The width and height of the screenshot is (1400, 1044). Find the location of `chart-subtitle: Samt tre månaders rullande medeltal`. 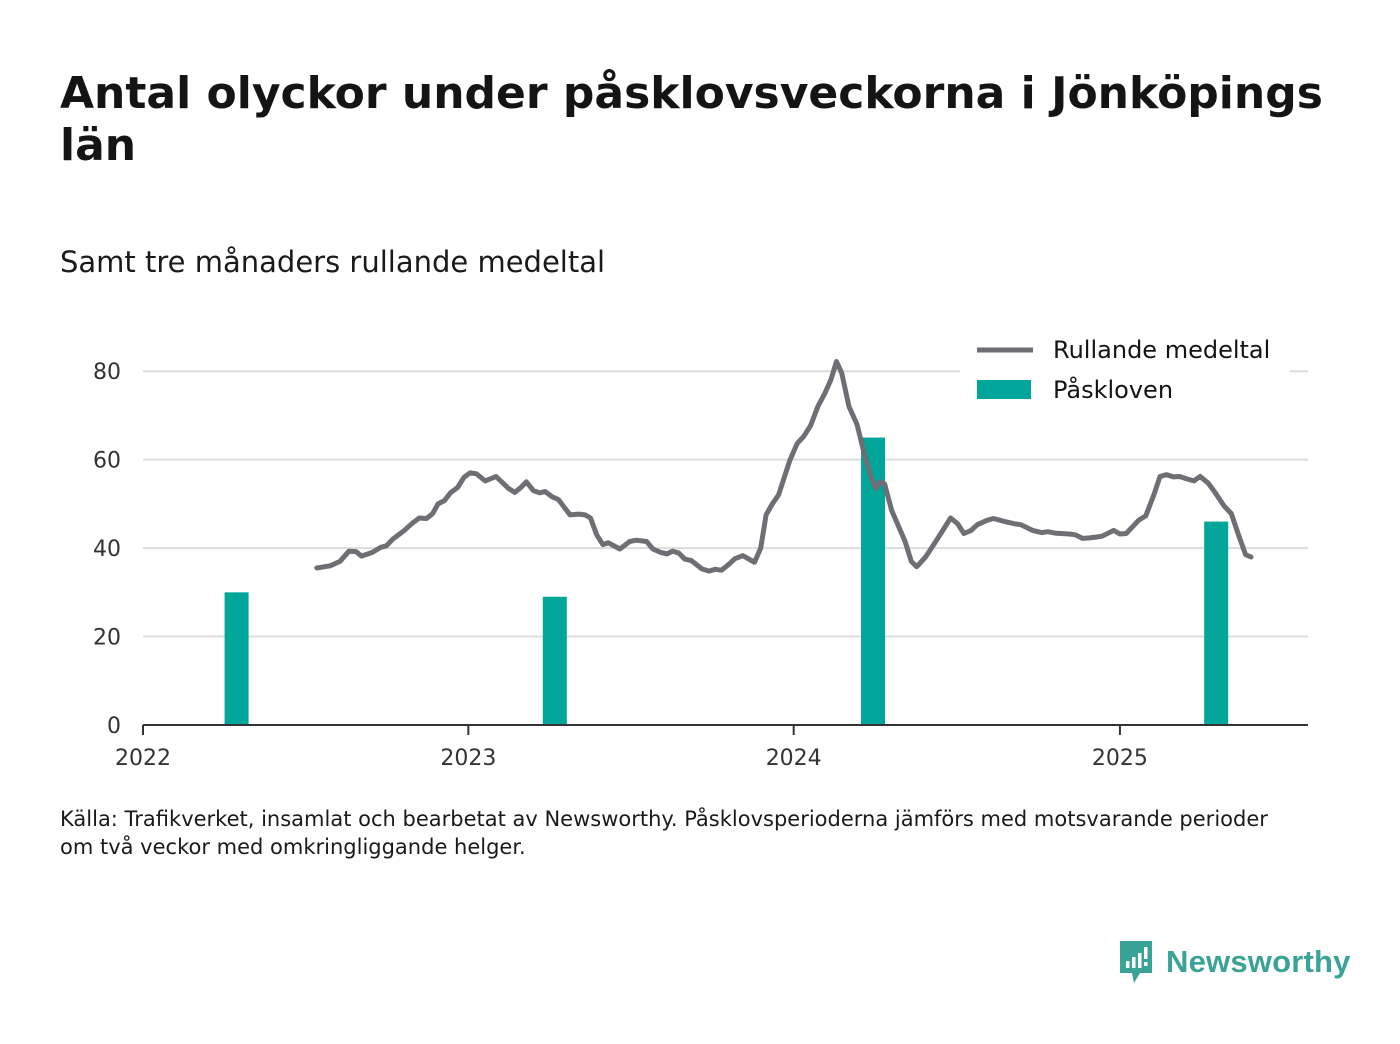

chart-subtitle: Samt tre månaders rullande medeltal is located at coordinates (333, 262).